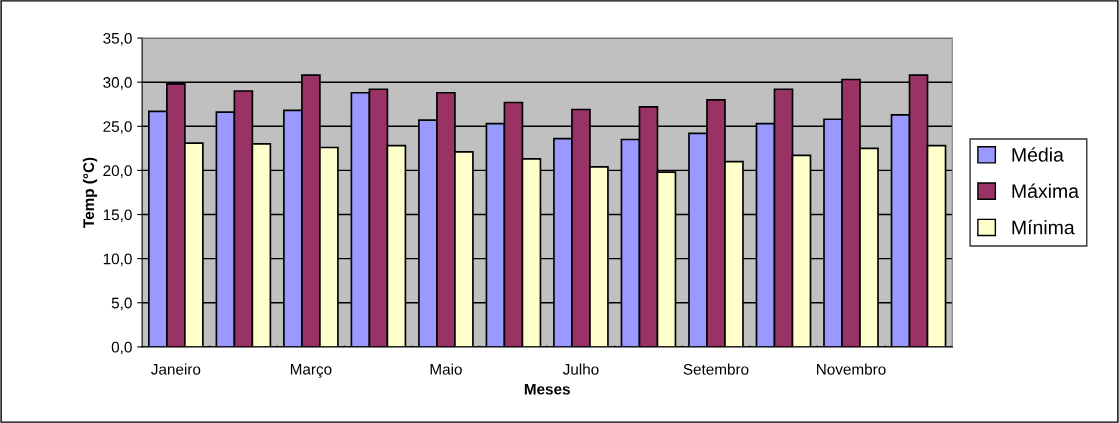 This screenshot has height=423, width=1119. Describe the element at coordinates (716, 369) in the screenshot. I see `x-tick-label: Setembro` at that location.